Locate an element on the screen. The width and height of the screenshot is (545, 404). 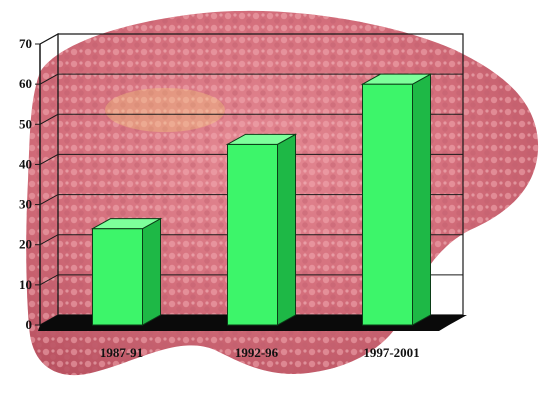
y-tick-label: 40 is located at coordinates (25, 163).